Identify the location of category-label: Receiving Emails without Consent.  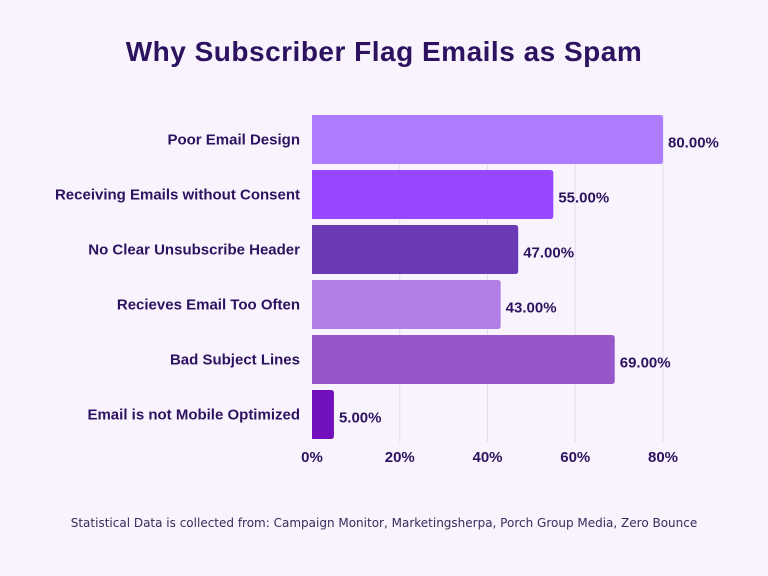
(177, 195).